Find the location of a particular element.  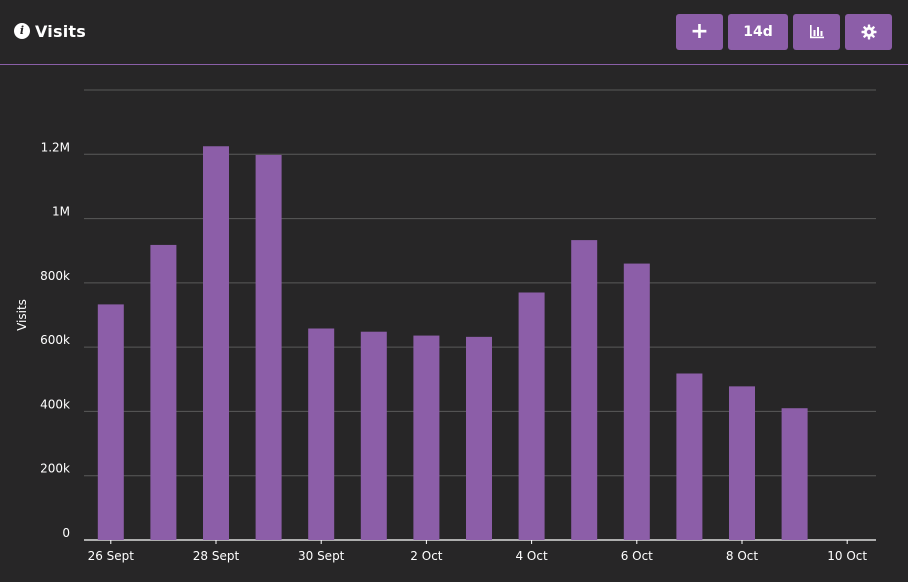

bar-chart-icon is located at coordinates (816, 32).